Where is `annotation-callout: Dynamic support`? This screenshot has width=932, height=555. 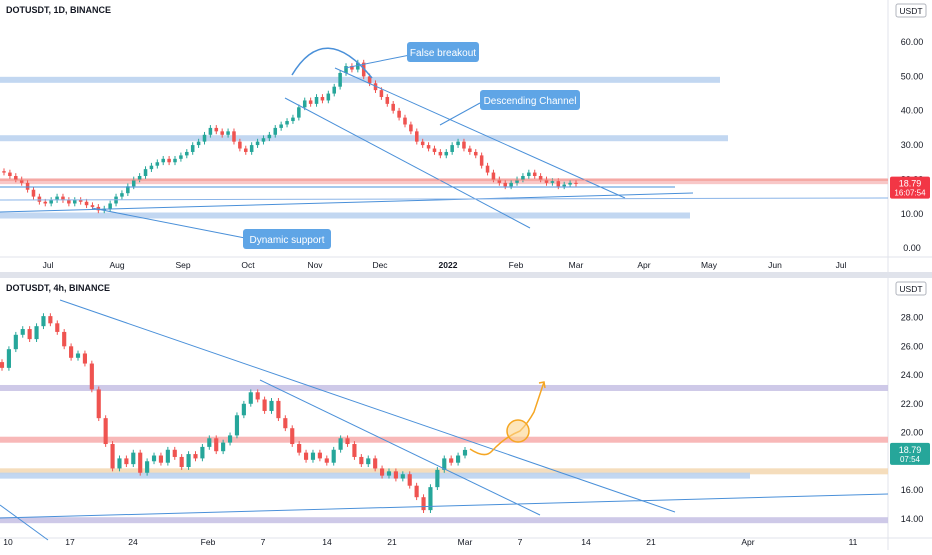 annotation-callout: Dynamic support is located at coordinates (287, 239).